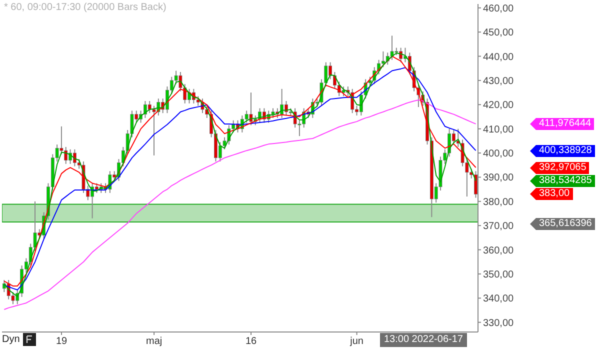  I want to click on text: 13:00 2022-06-17, so click(423, 340).